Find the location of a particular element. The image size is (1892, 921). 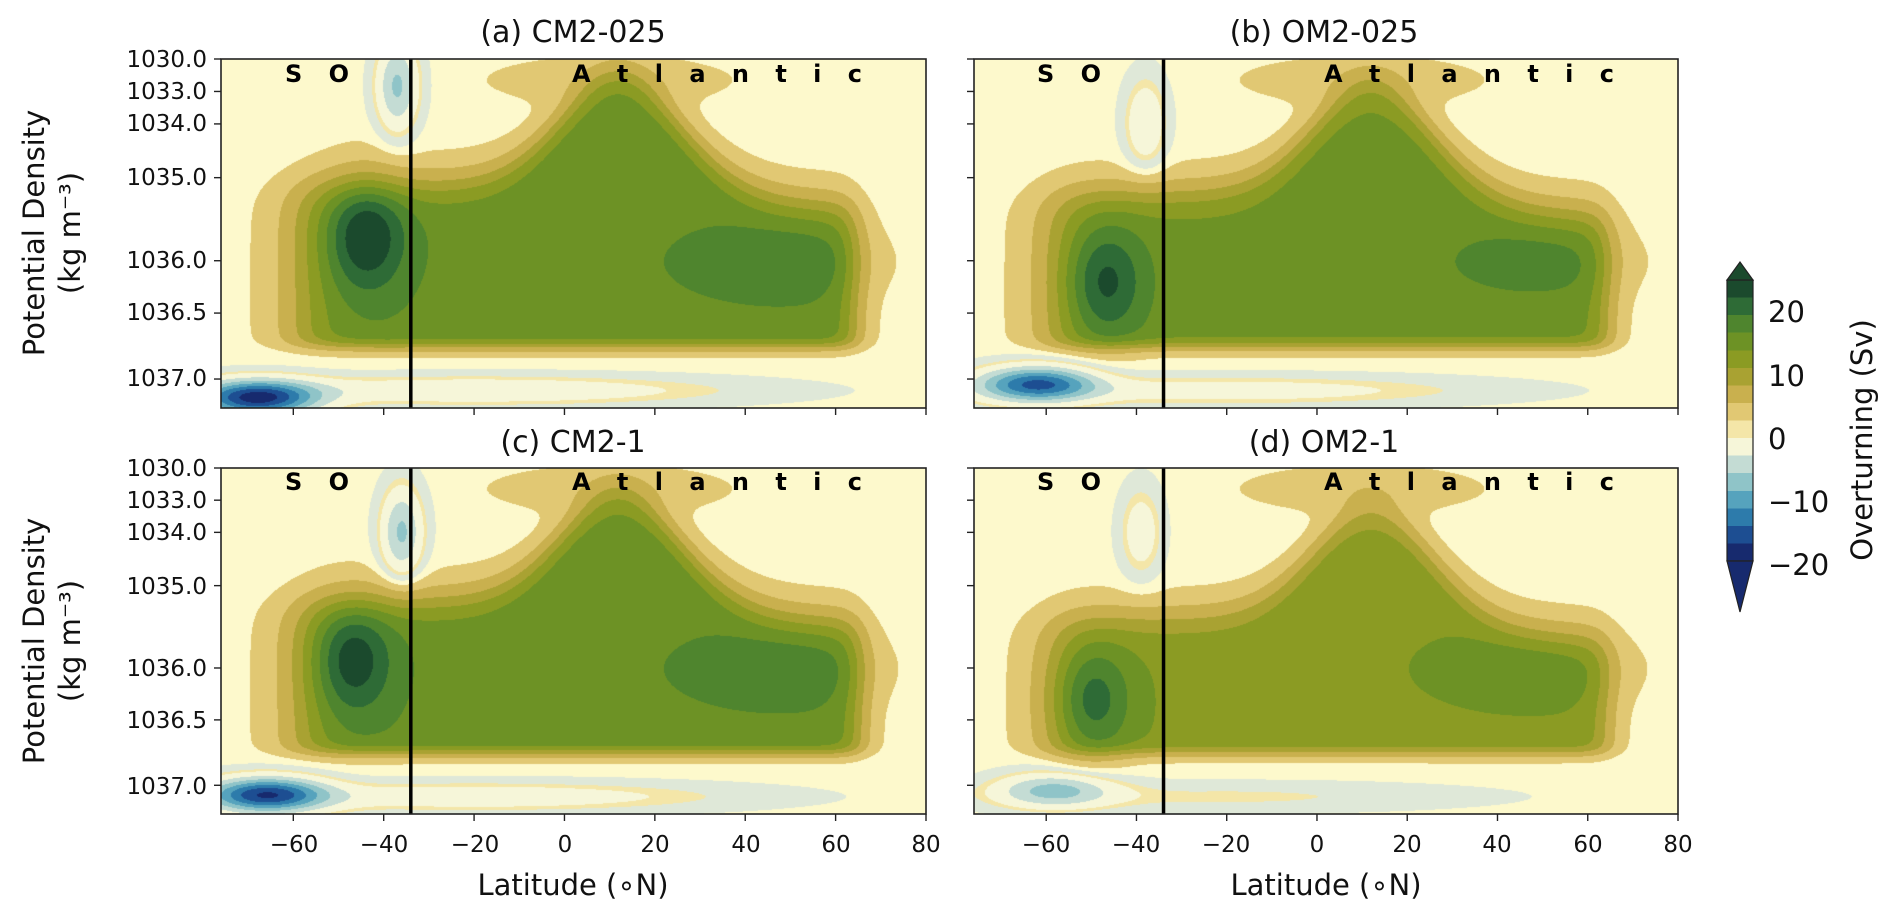

ylabel-a-line1: Potential Density is located at coordinates (34, 233).